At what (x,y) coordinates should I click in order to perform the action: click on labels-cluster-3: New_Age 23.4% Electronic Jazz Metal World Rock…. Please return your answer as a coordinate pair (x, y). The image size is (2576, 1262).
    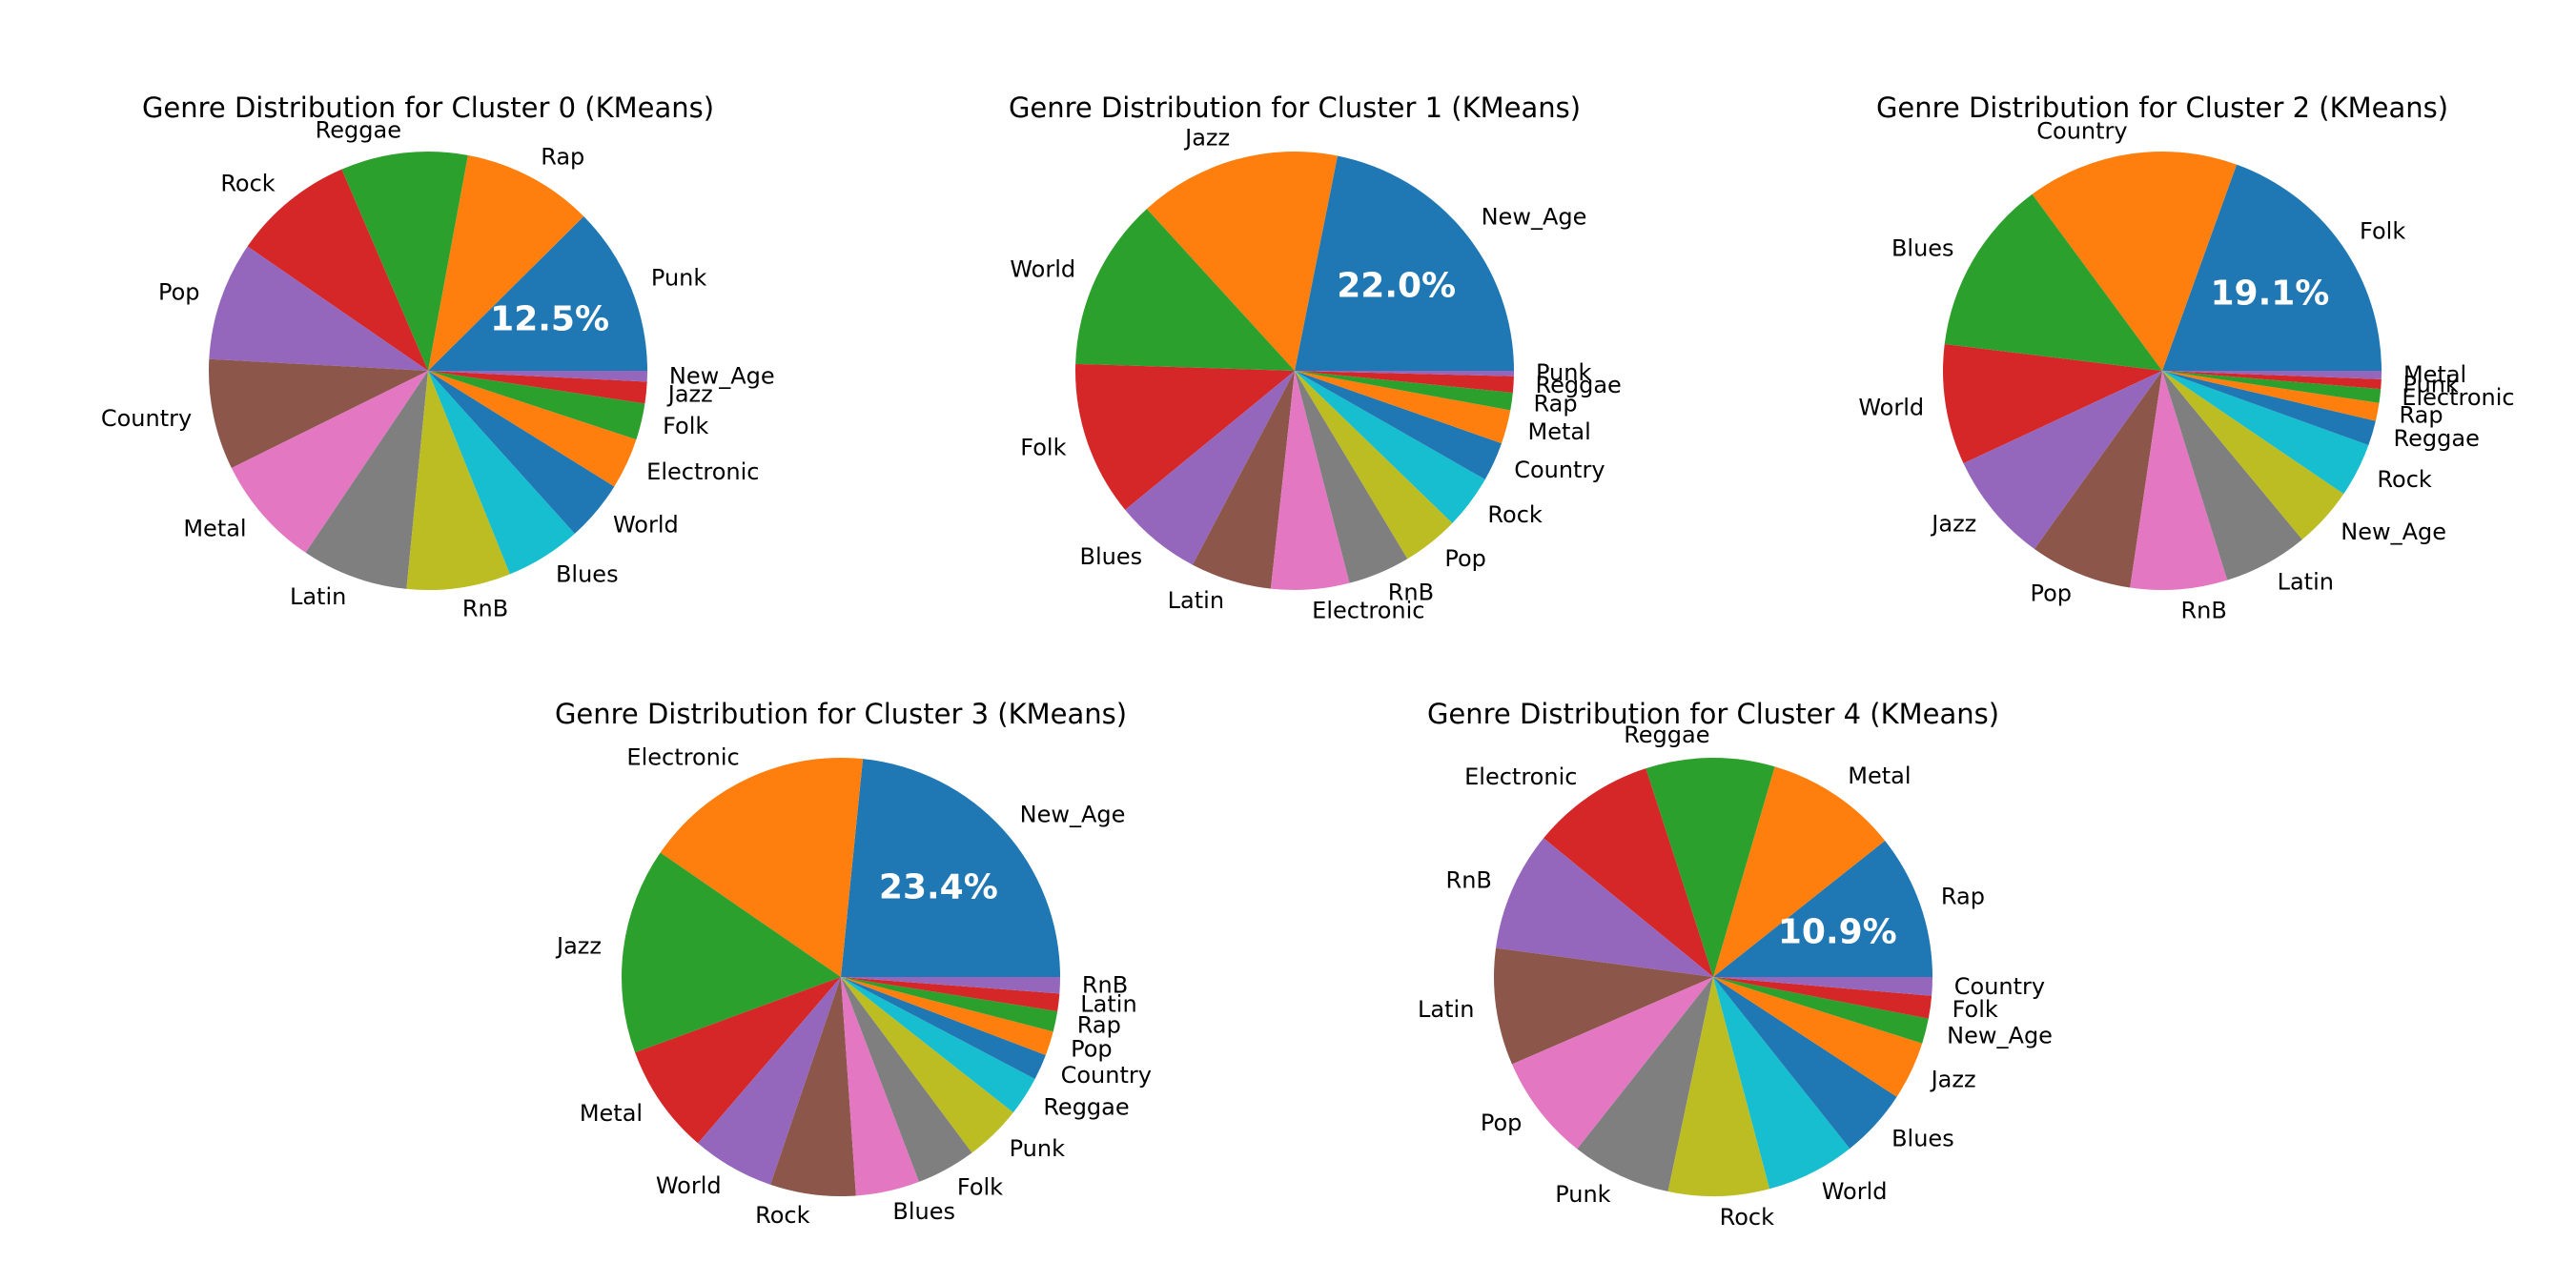
    Looking at the image, I should click on (853, 985).